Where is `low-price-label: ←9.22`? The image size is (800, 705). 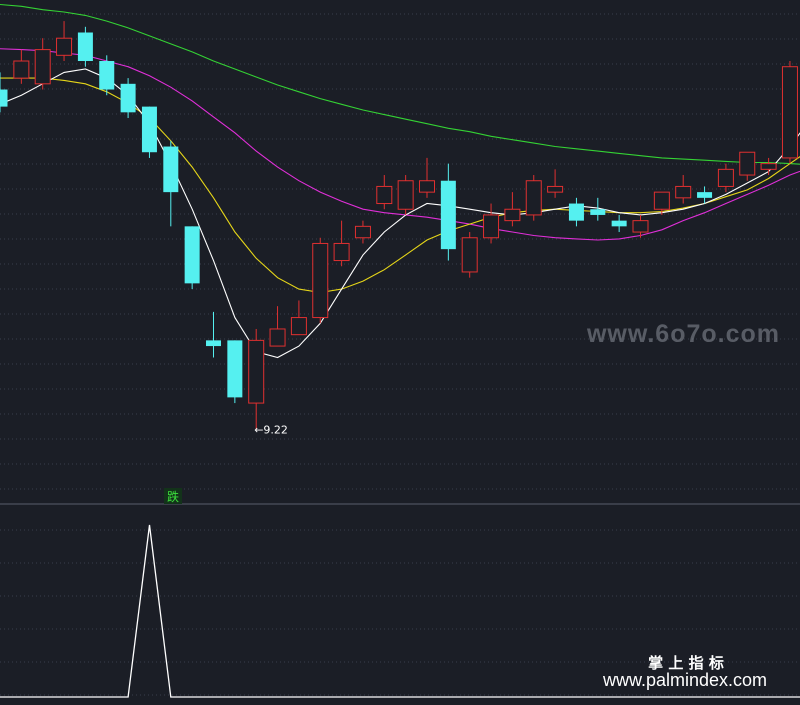 low-price-label: ←9.22 is located at coordinates (271, 429).